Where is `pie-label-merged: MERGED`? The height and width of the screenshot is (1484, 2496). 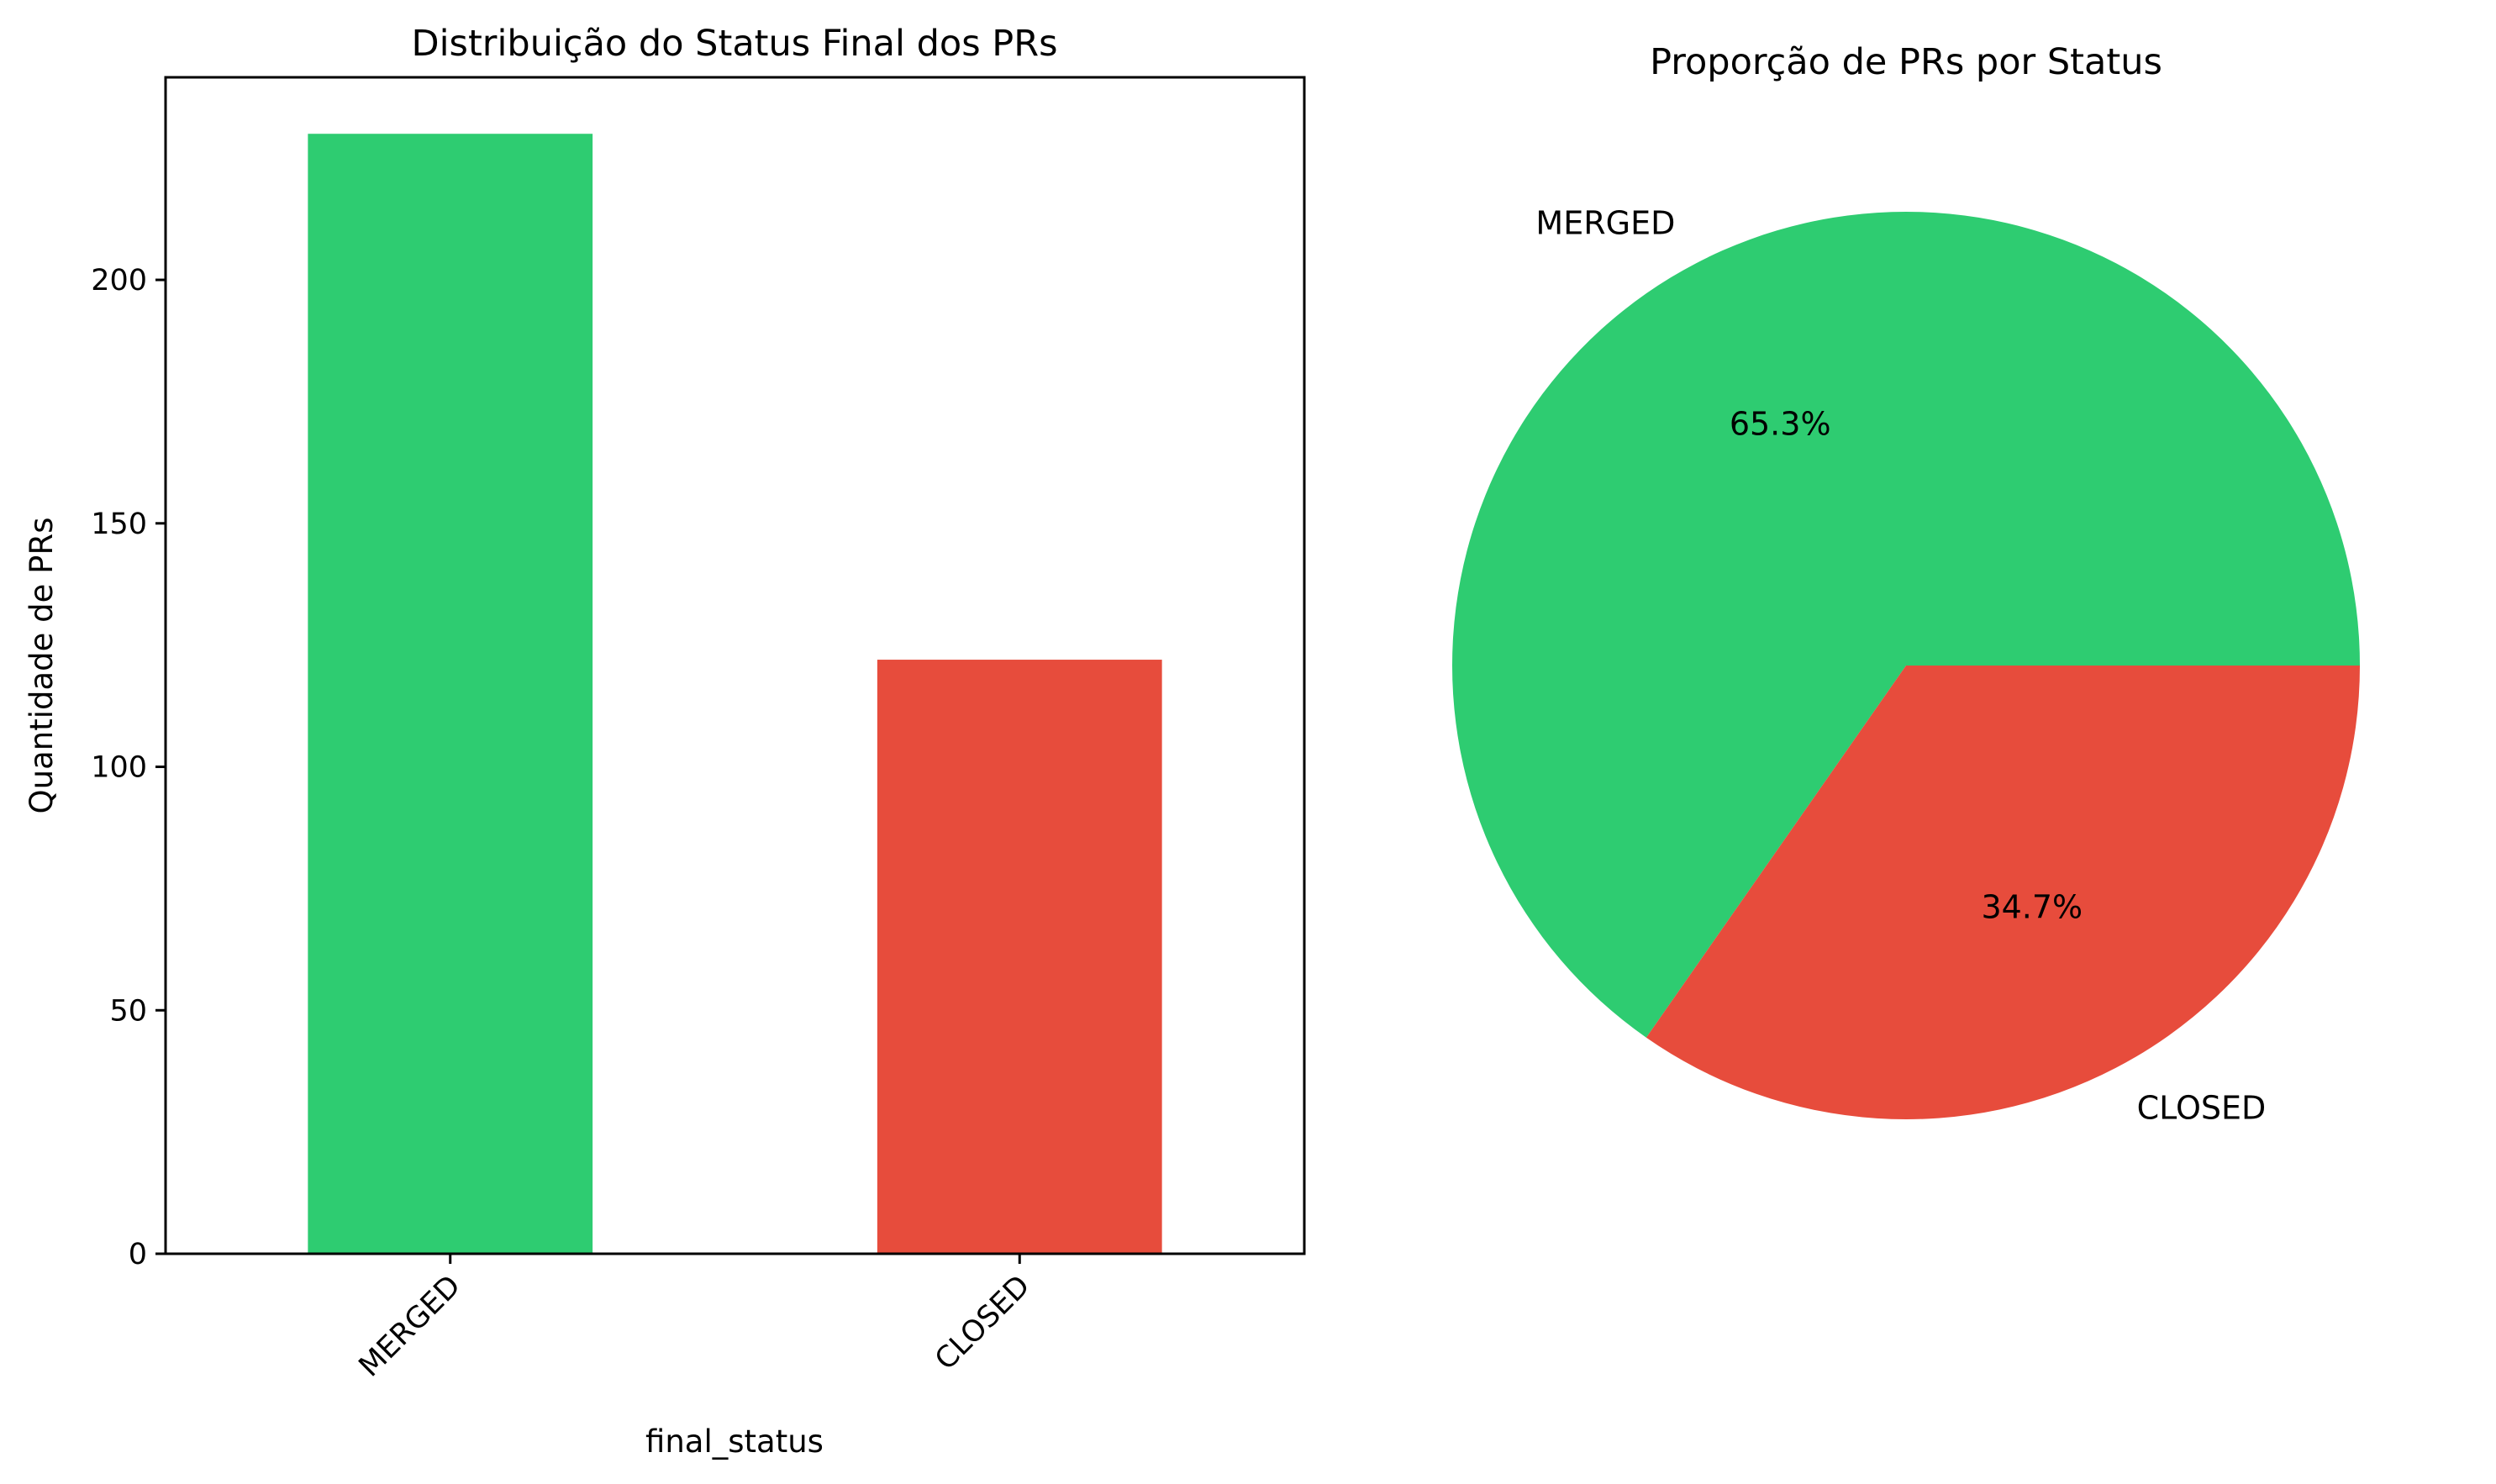
pie-label-merged: MERGED is located at coordinates (1605, 223).